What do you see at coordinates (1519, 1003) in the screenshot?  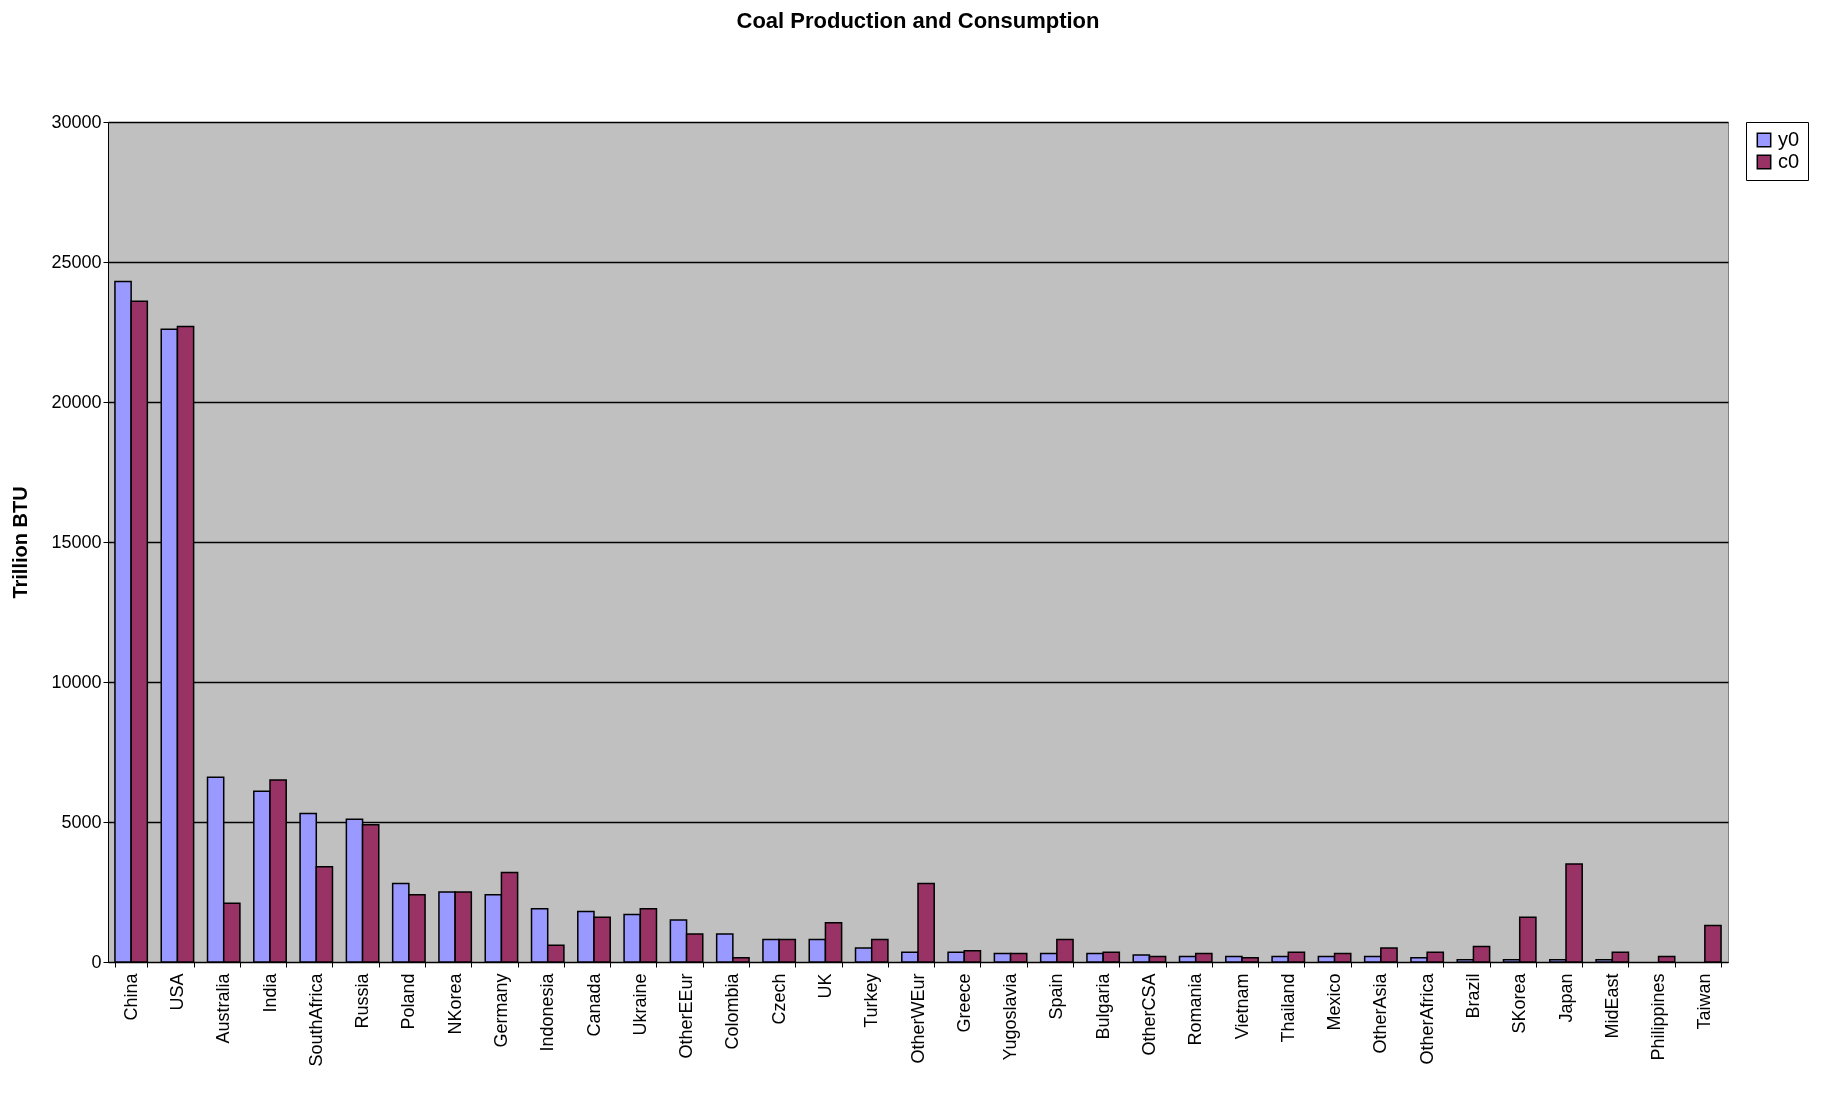 I see `x-tick-label: SKorea` at bounding box center [1519, 1003].